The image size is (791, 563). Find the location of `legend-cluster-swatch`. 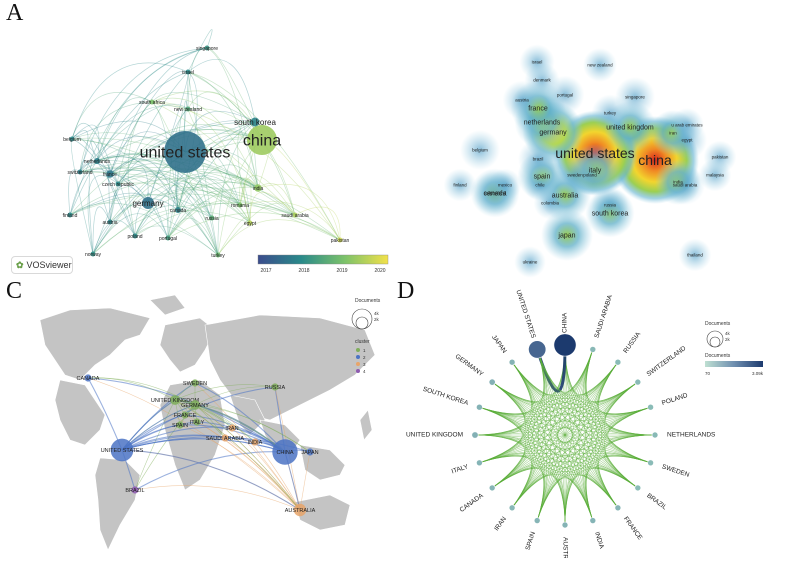

legend-cluster-swatch is located at coordinates (358, 371).